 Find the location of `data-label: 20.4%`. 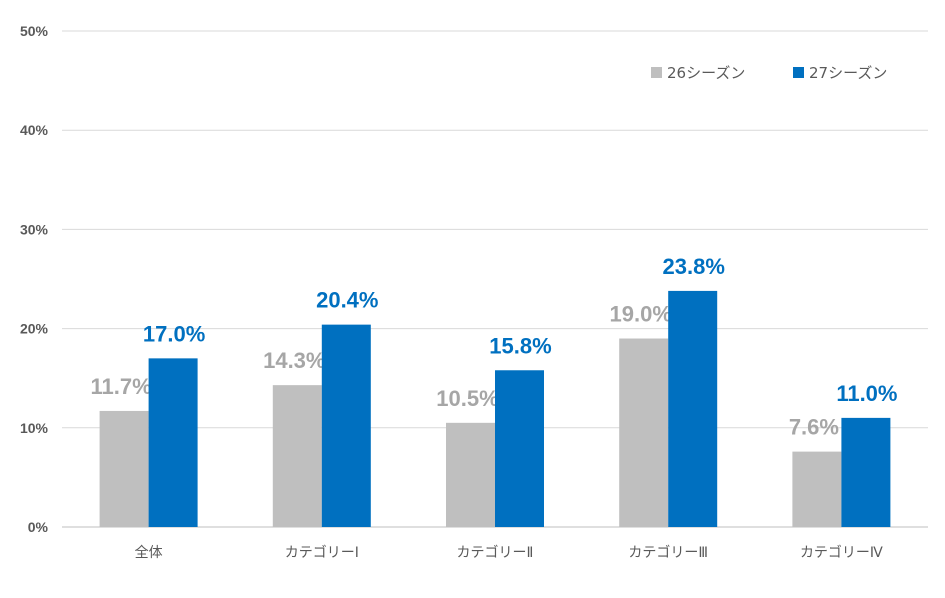

data-label: 20.4% is located at coordinates (347, 300).